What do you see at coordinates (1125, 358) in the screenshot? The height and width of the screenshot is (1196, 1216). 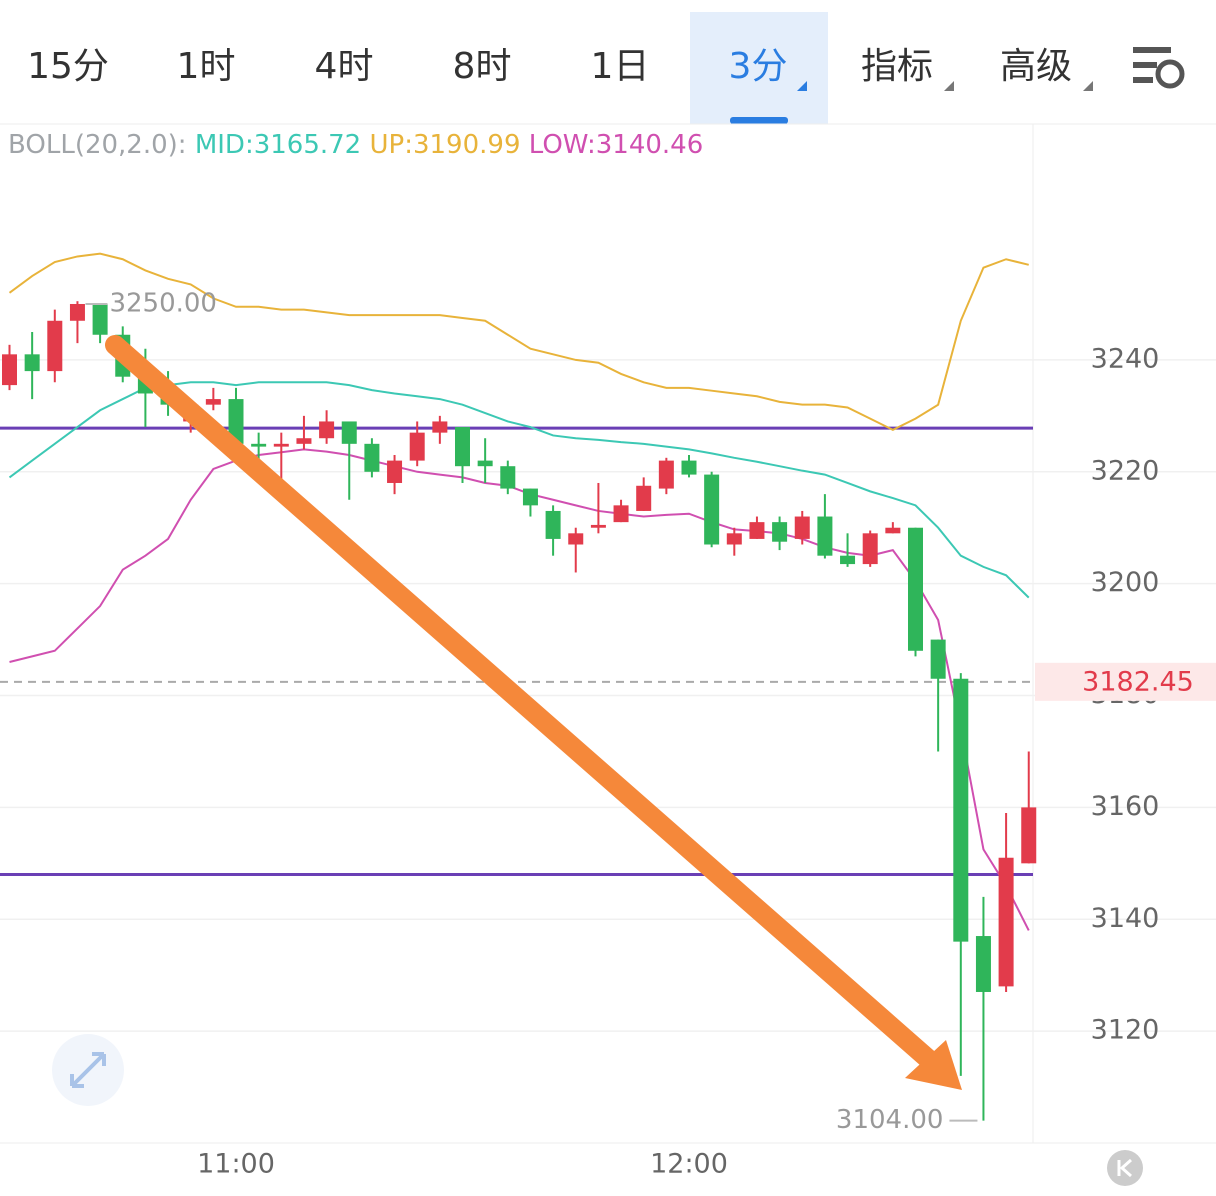 I see `y-tick-label: 3240` at bounding box center [1125, 358].